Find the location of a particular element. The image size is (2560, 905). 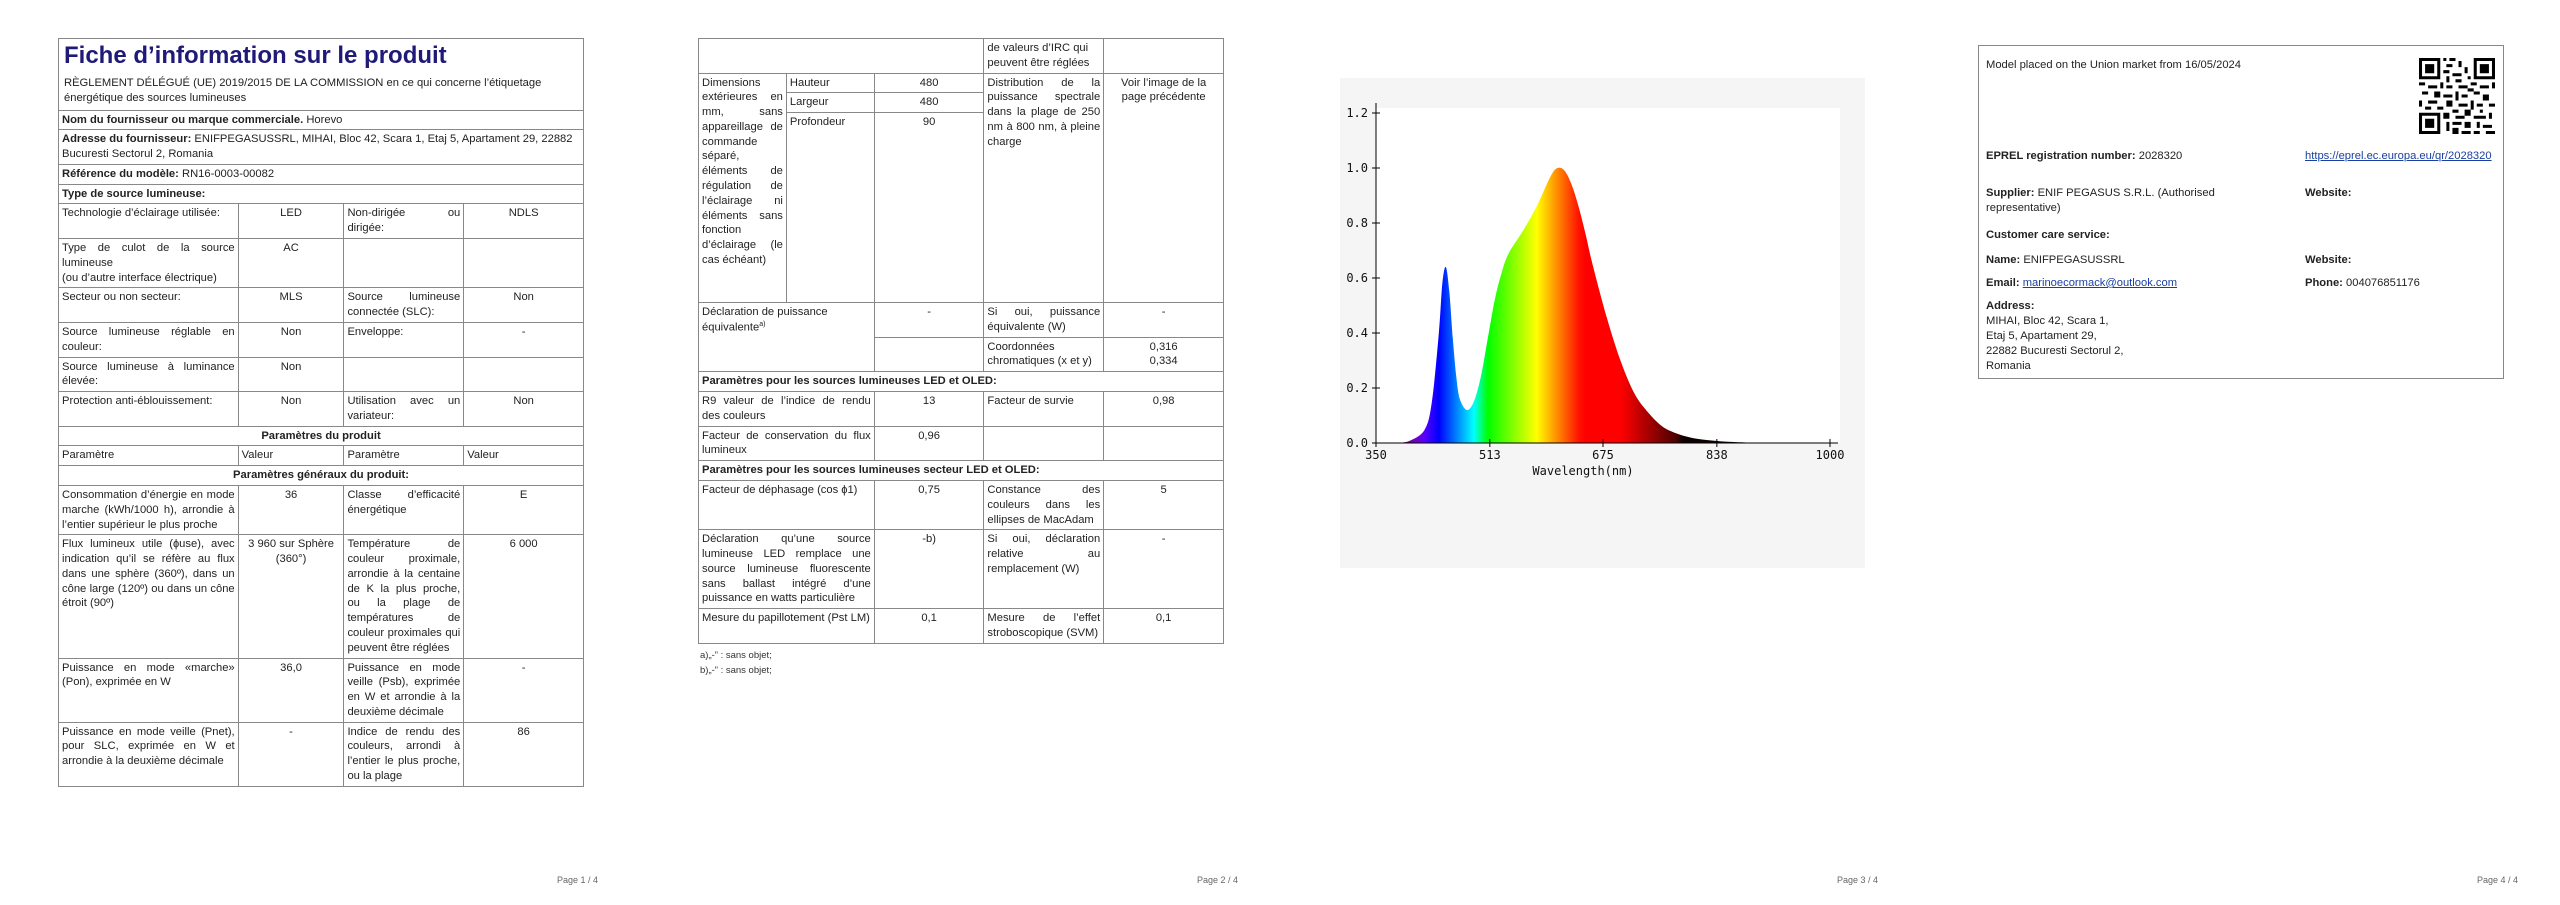

model-label: Référence du modèle: is located at coordinates (120, 173).